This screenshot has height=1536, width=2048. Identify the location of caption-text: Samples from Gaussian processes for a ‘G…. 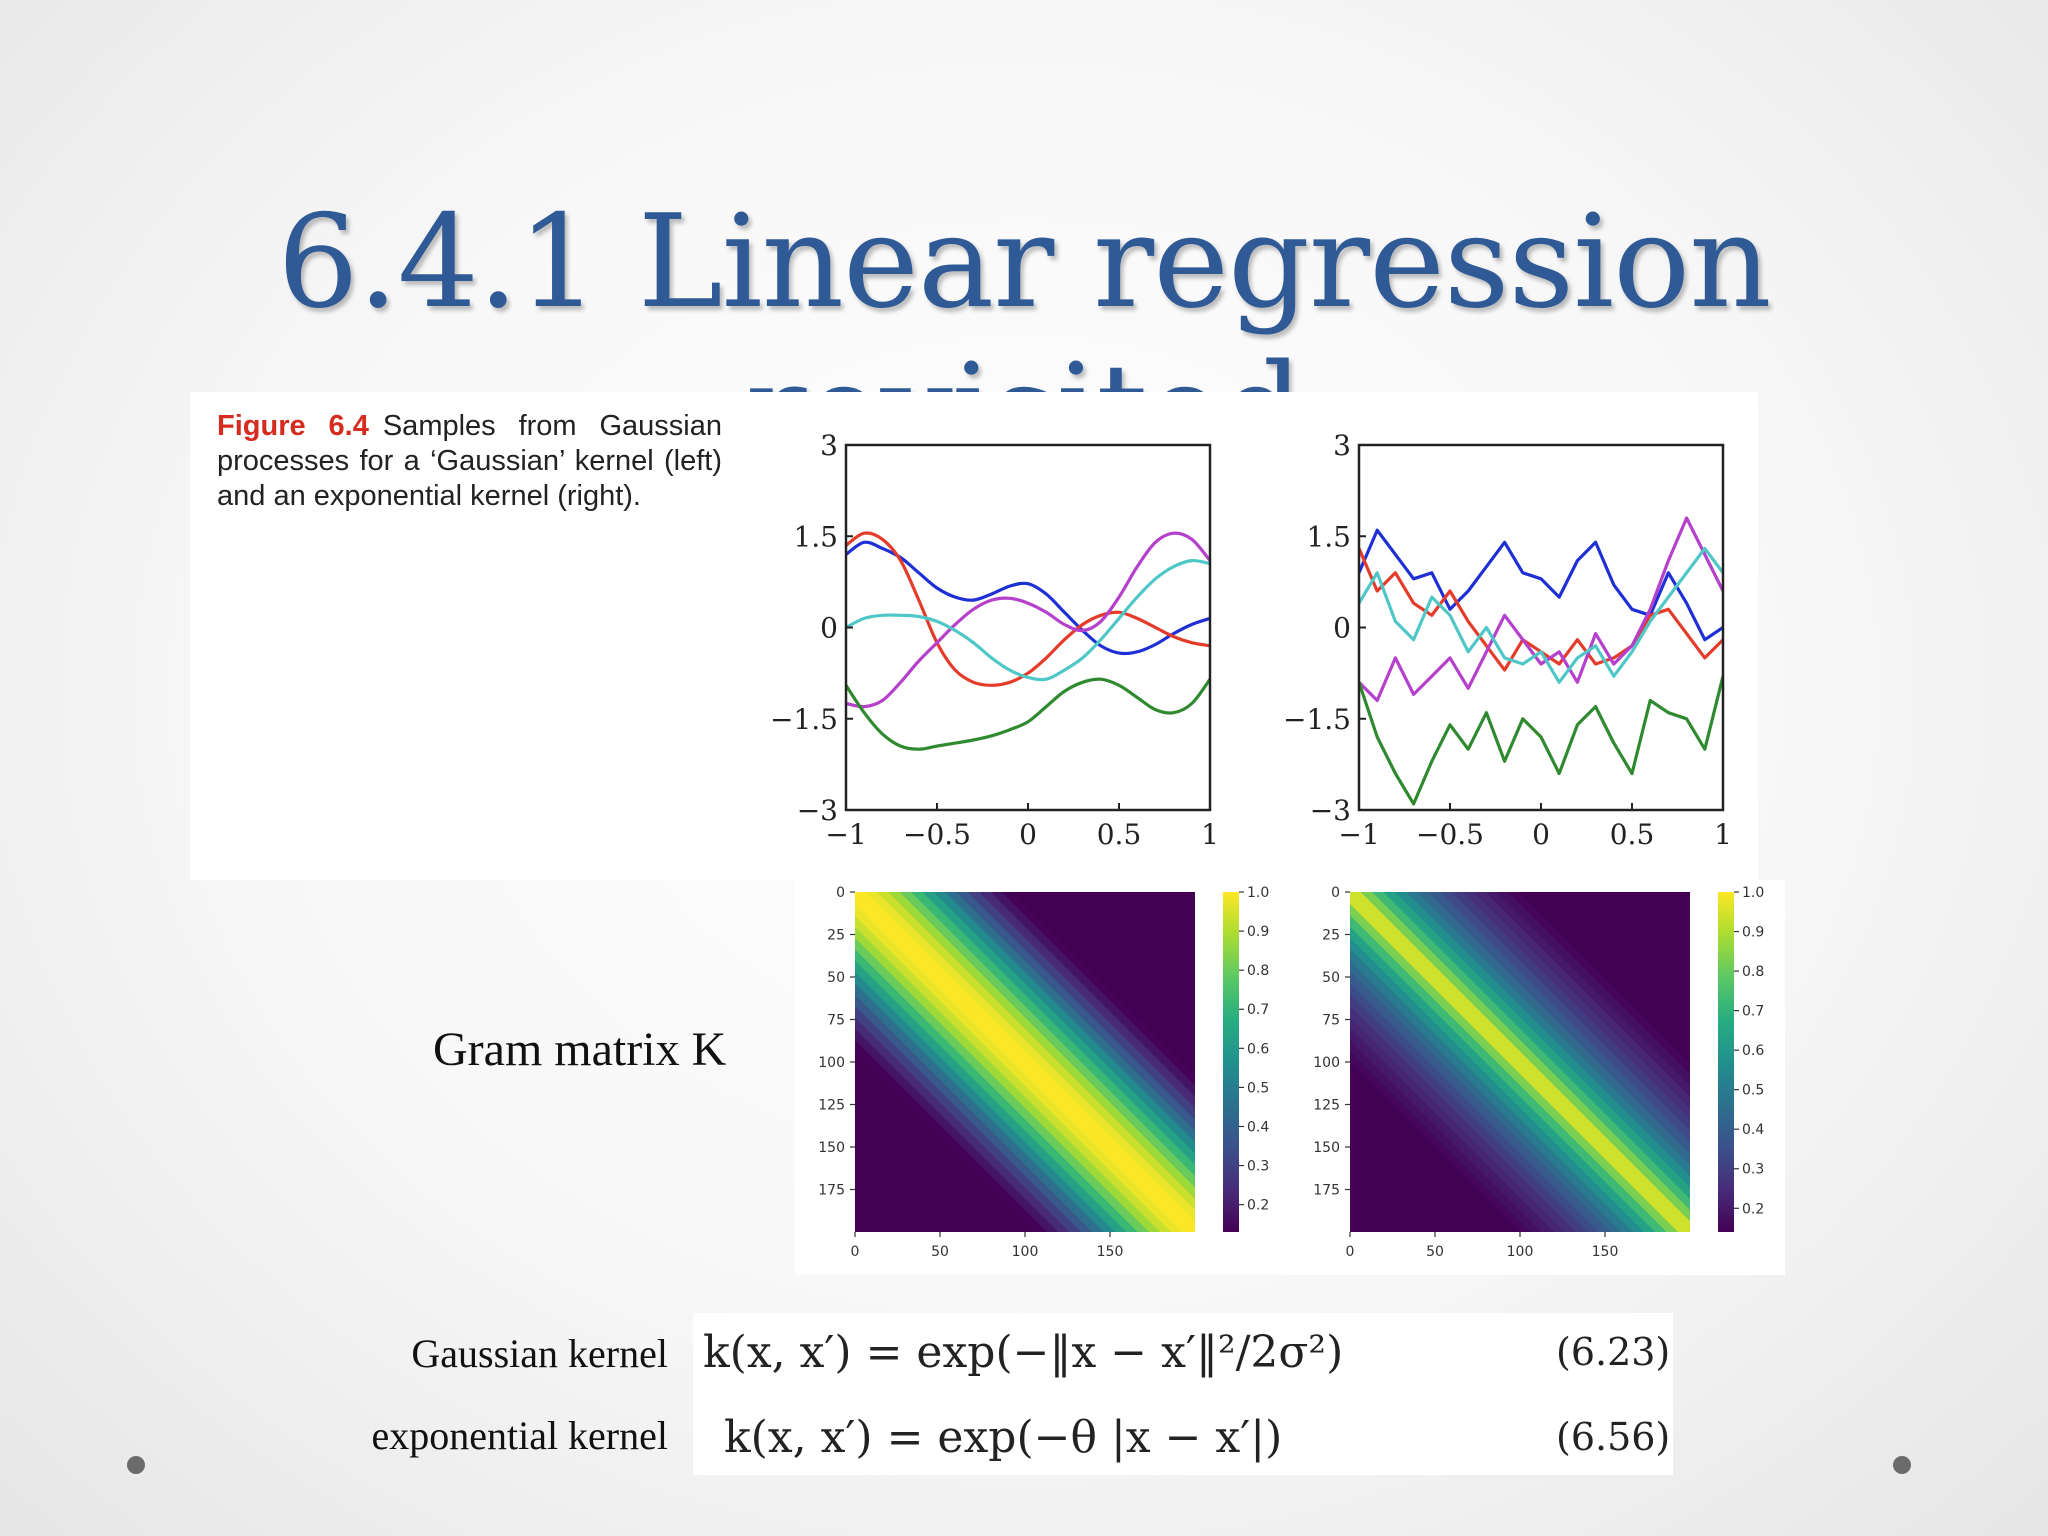
(469, 461).